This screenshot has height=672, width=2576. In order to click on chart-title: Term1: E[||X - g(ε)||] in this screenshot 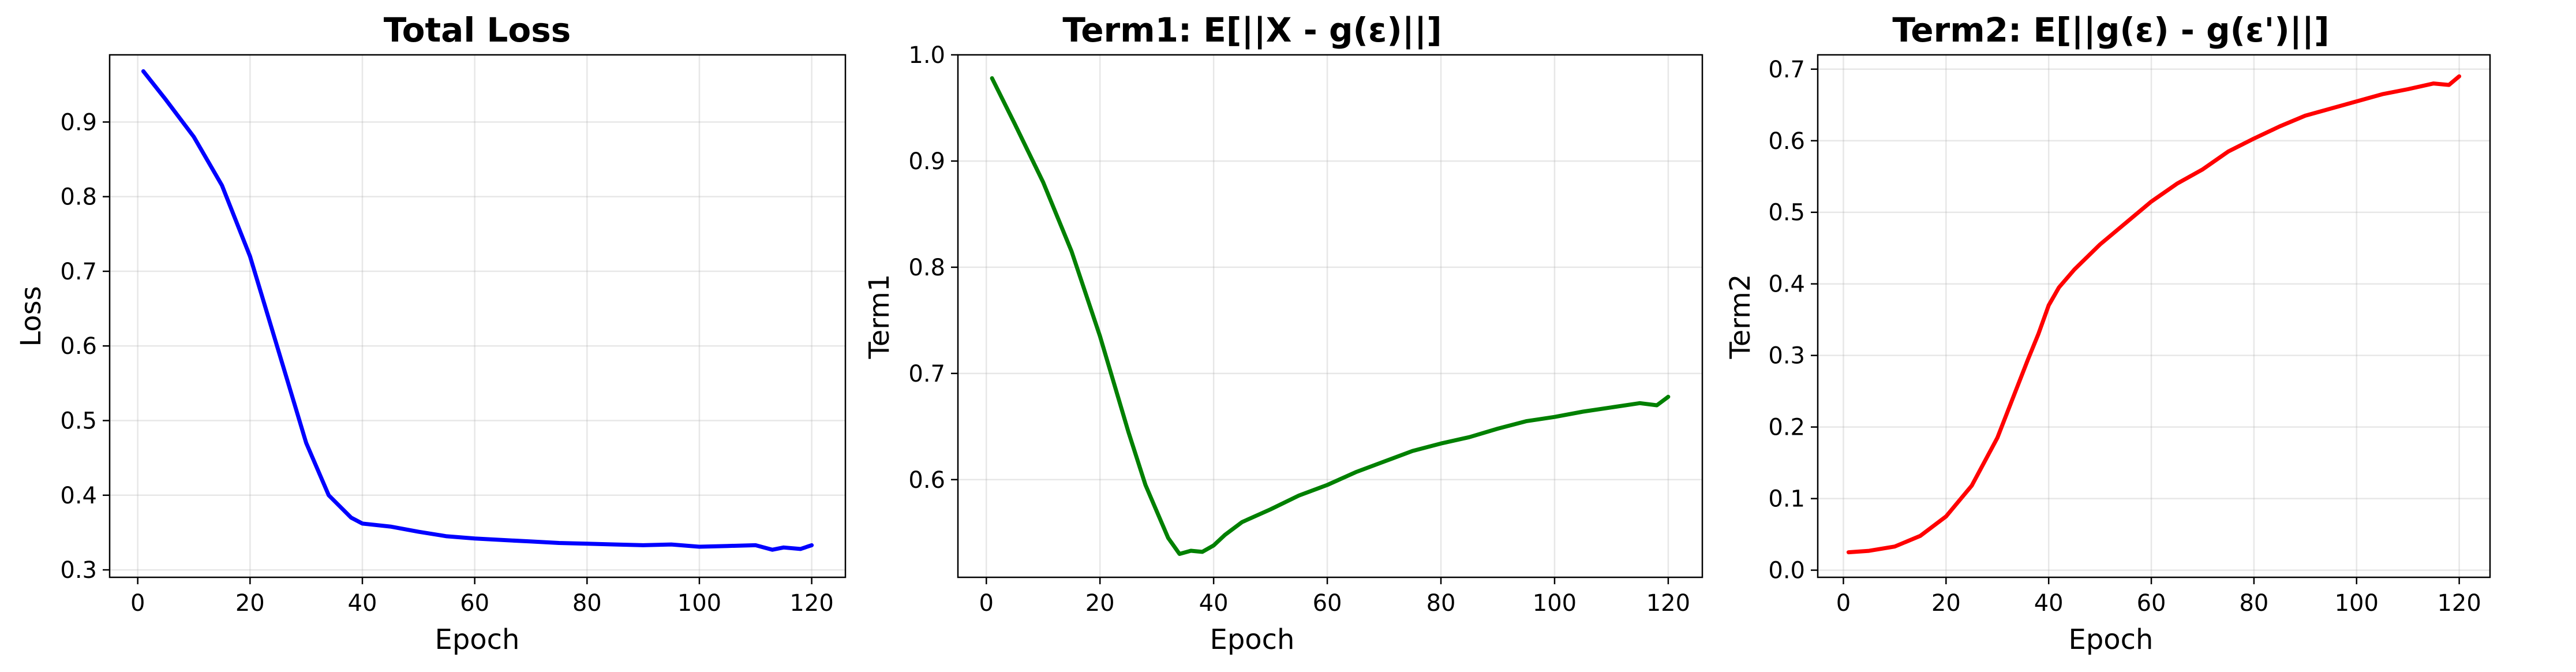, I will do `click(1252, 30)`.